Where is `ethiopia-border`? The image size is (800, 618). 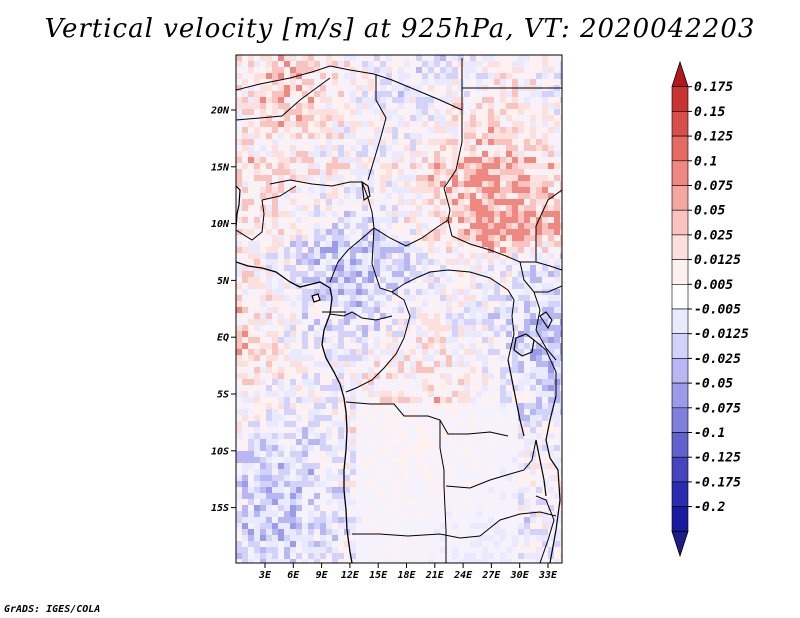
ethiopia-border is located at coordinates (548, 225).